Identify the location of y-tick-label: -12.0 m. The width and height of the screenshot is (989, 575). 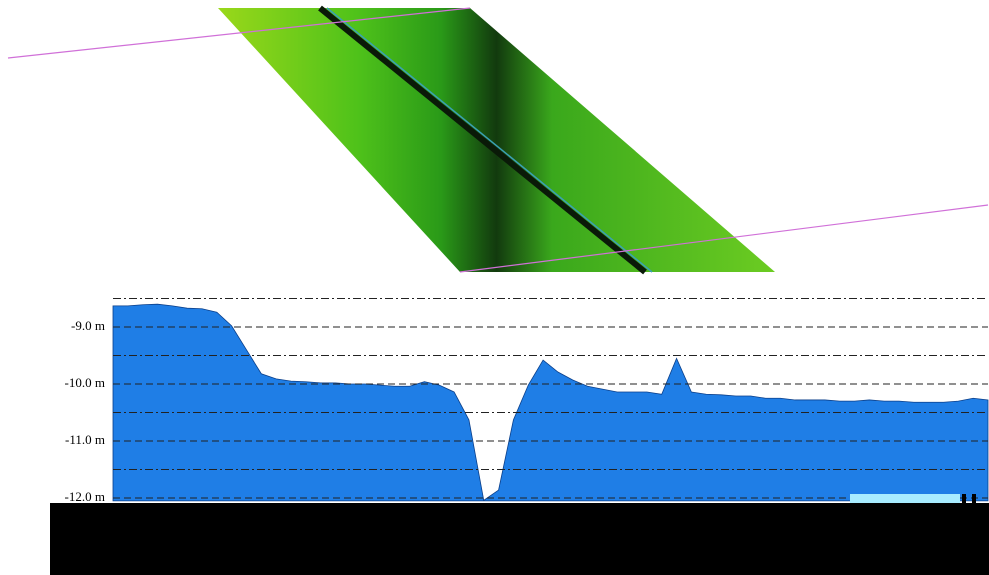
(85, 496).